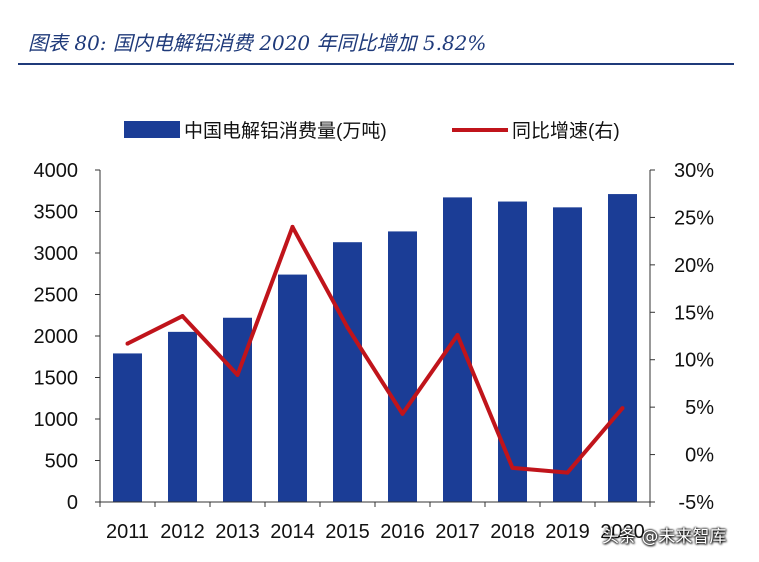 This screenshot has height=562, width=759. What do you see at coordinates (512, 352) in the screenshot?
I see `bar-2018` at bounding box center [512, 352].